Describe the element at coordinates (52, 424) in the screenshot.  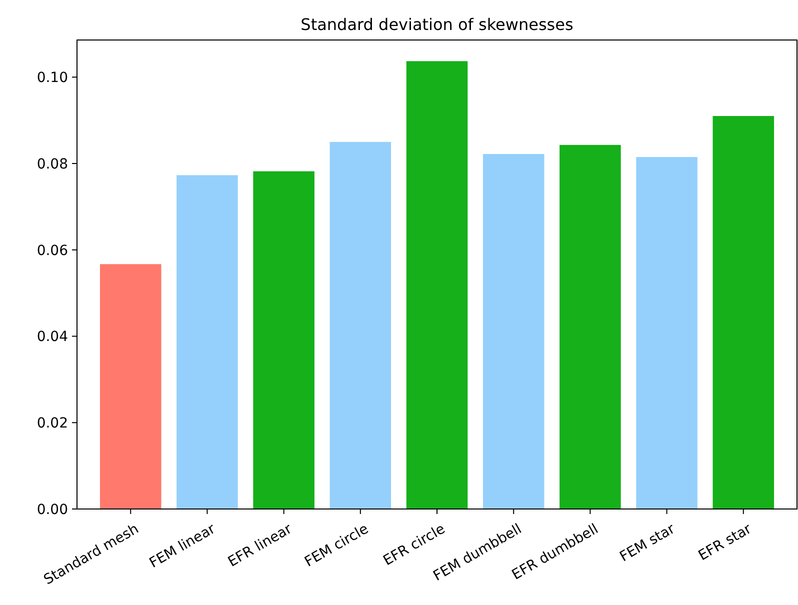
I see `y-tick-label: 0.02` at that location.